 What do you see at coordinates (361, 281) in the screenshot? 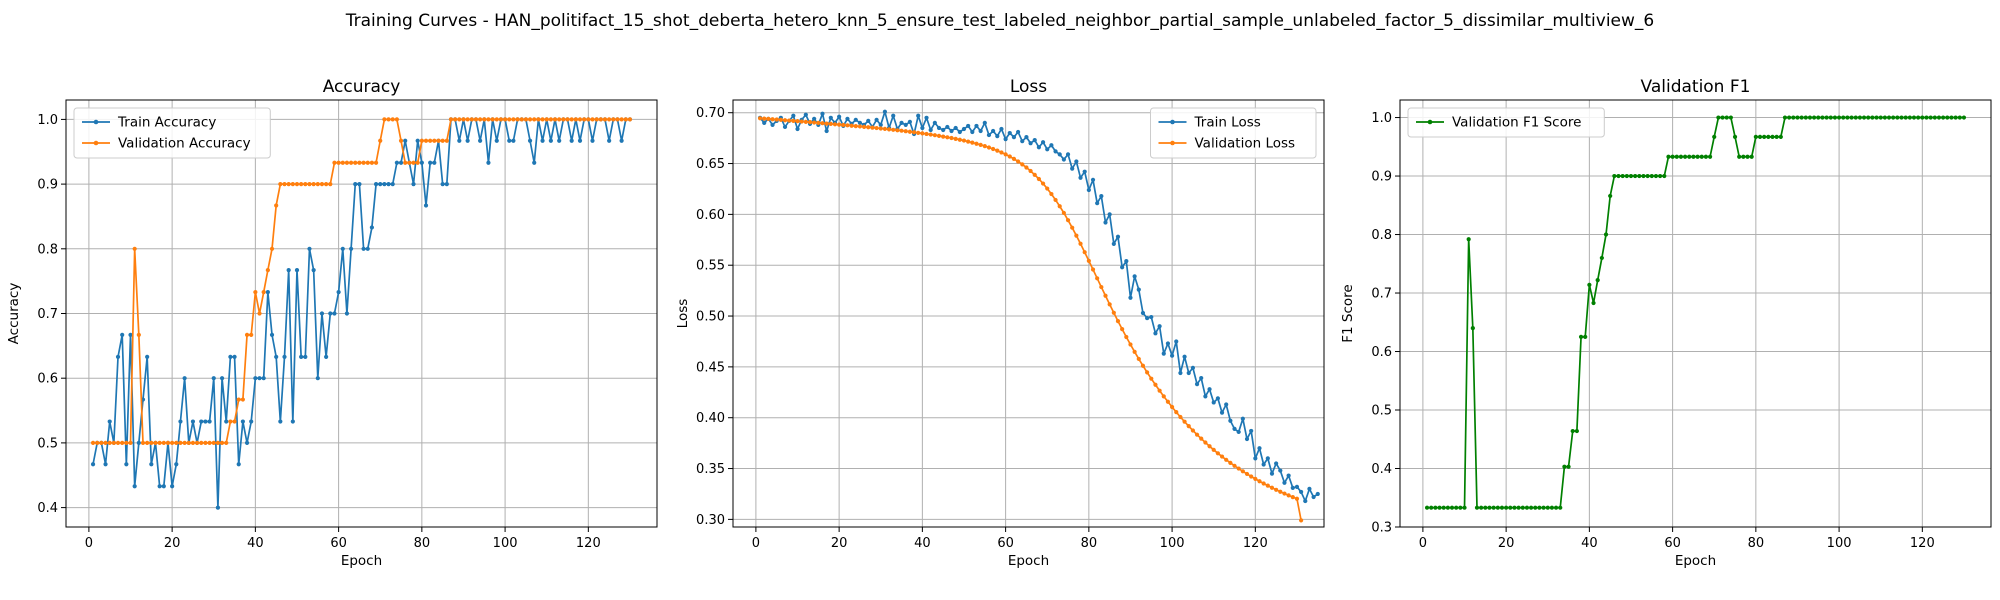
I see `series-validation-accuracy` at bounding box center [361, 281].